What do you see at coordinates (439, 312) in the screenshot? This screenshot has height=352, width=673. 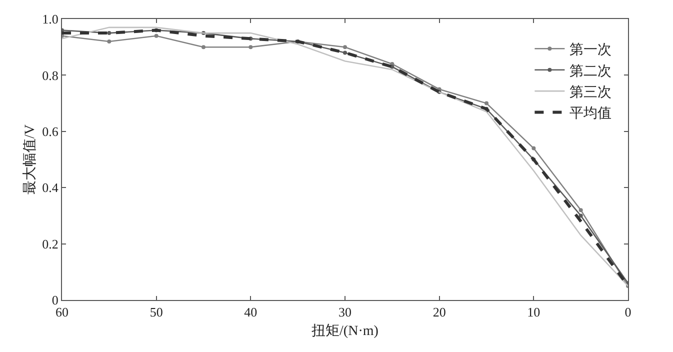 I see `x-tick-label: 20` at bounding box center [439, 312].